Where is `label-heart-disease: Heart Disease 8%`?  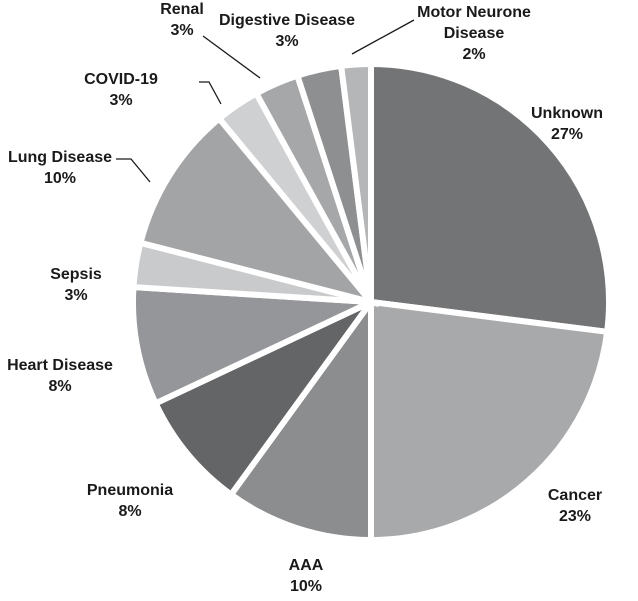 label-heart-disease: Heart Disease 8% is located at coordinates (60, 376).